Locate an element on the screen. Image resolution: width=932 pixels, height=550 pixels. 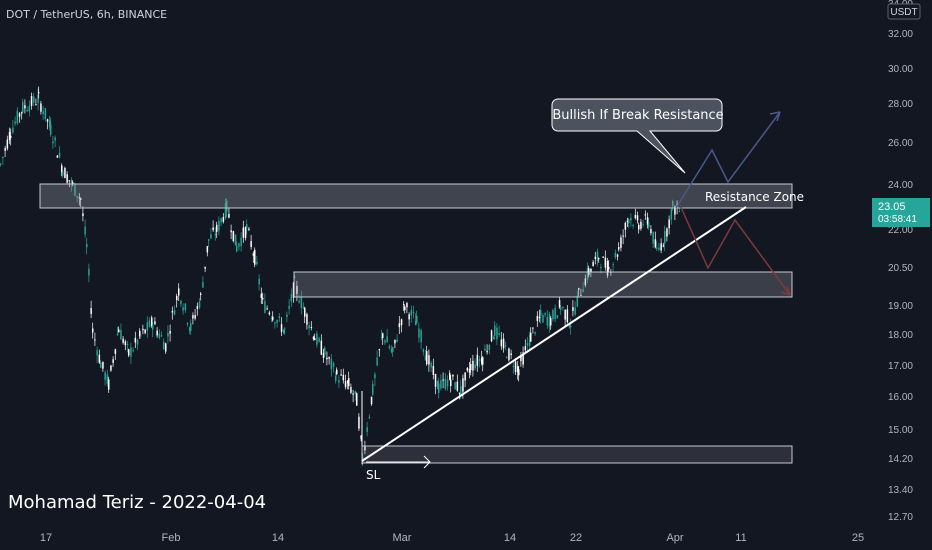
time-tick-label: Feb is located at coordinates (171, 538).